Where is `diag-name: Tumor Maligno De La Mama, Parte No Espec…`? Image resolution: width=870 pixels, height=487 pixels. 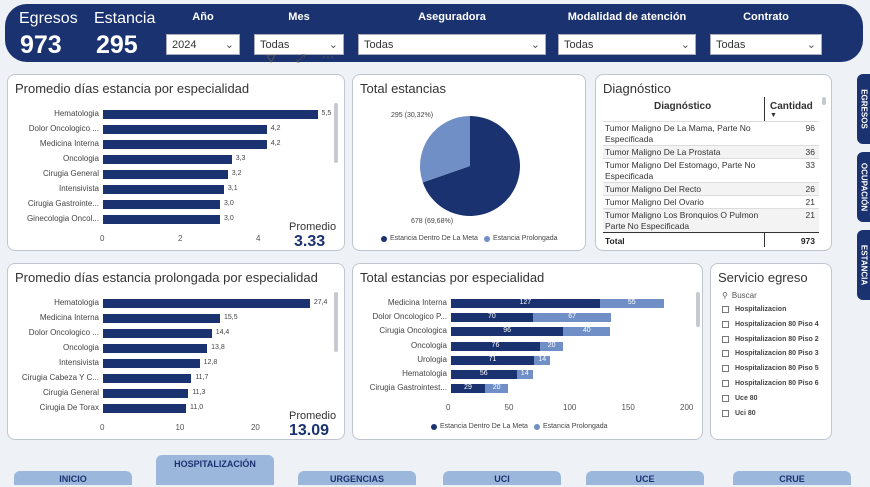 diag-name: Tumor Maligno De La Mama, Parte No Espec… is located at coordinates (678, 133).